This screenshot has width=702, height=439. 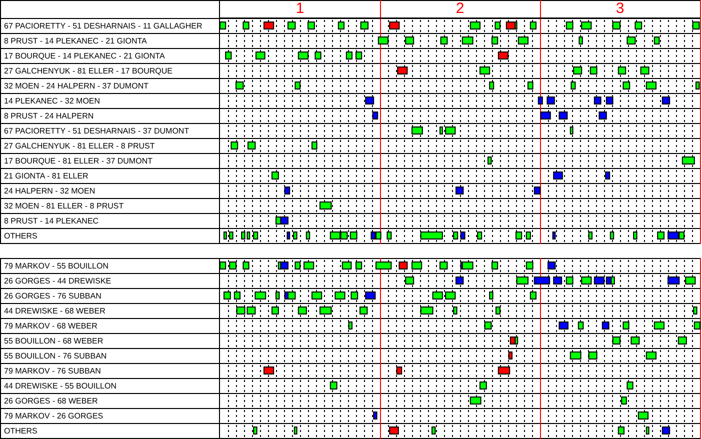 I want to click on y-tick-label: 8 PRUST - 14 PLEKANEC - 21 GIONTA, so click(x=76, y=41).